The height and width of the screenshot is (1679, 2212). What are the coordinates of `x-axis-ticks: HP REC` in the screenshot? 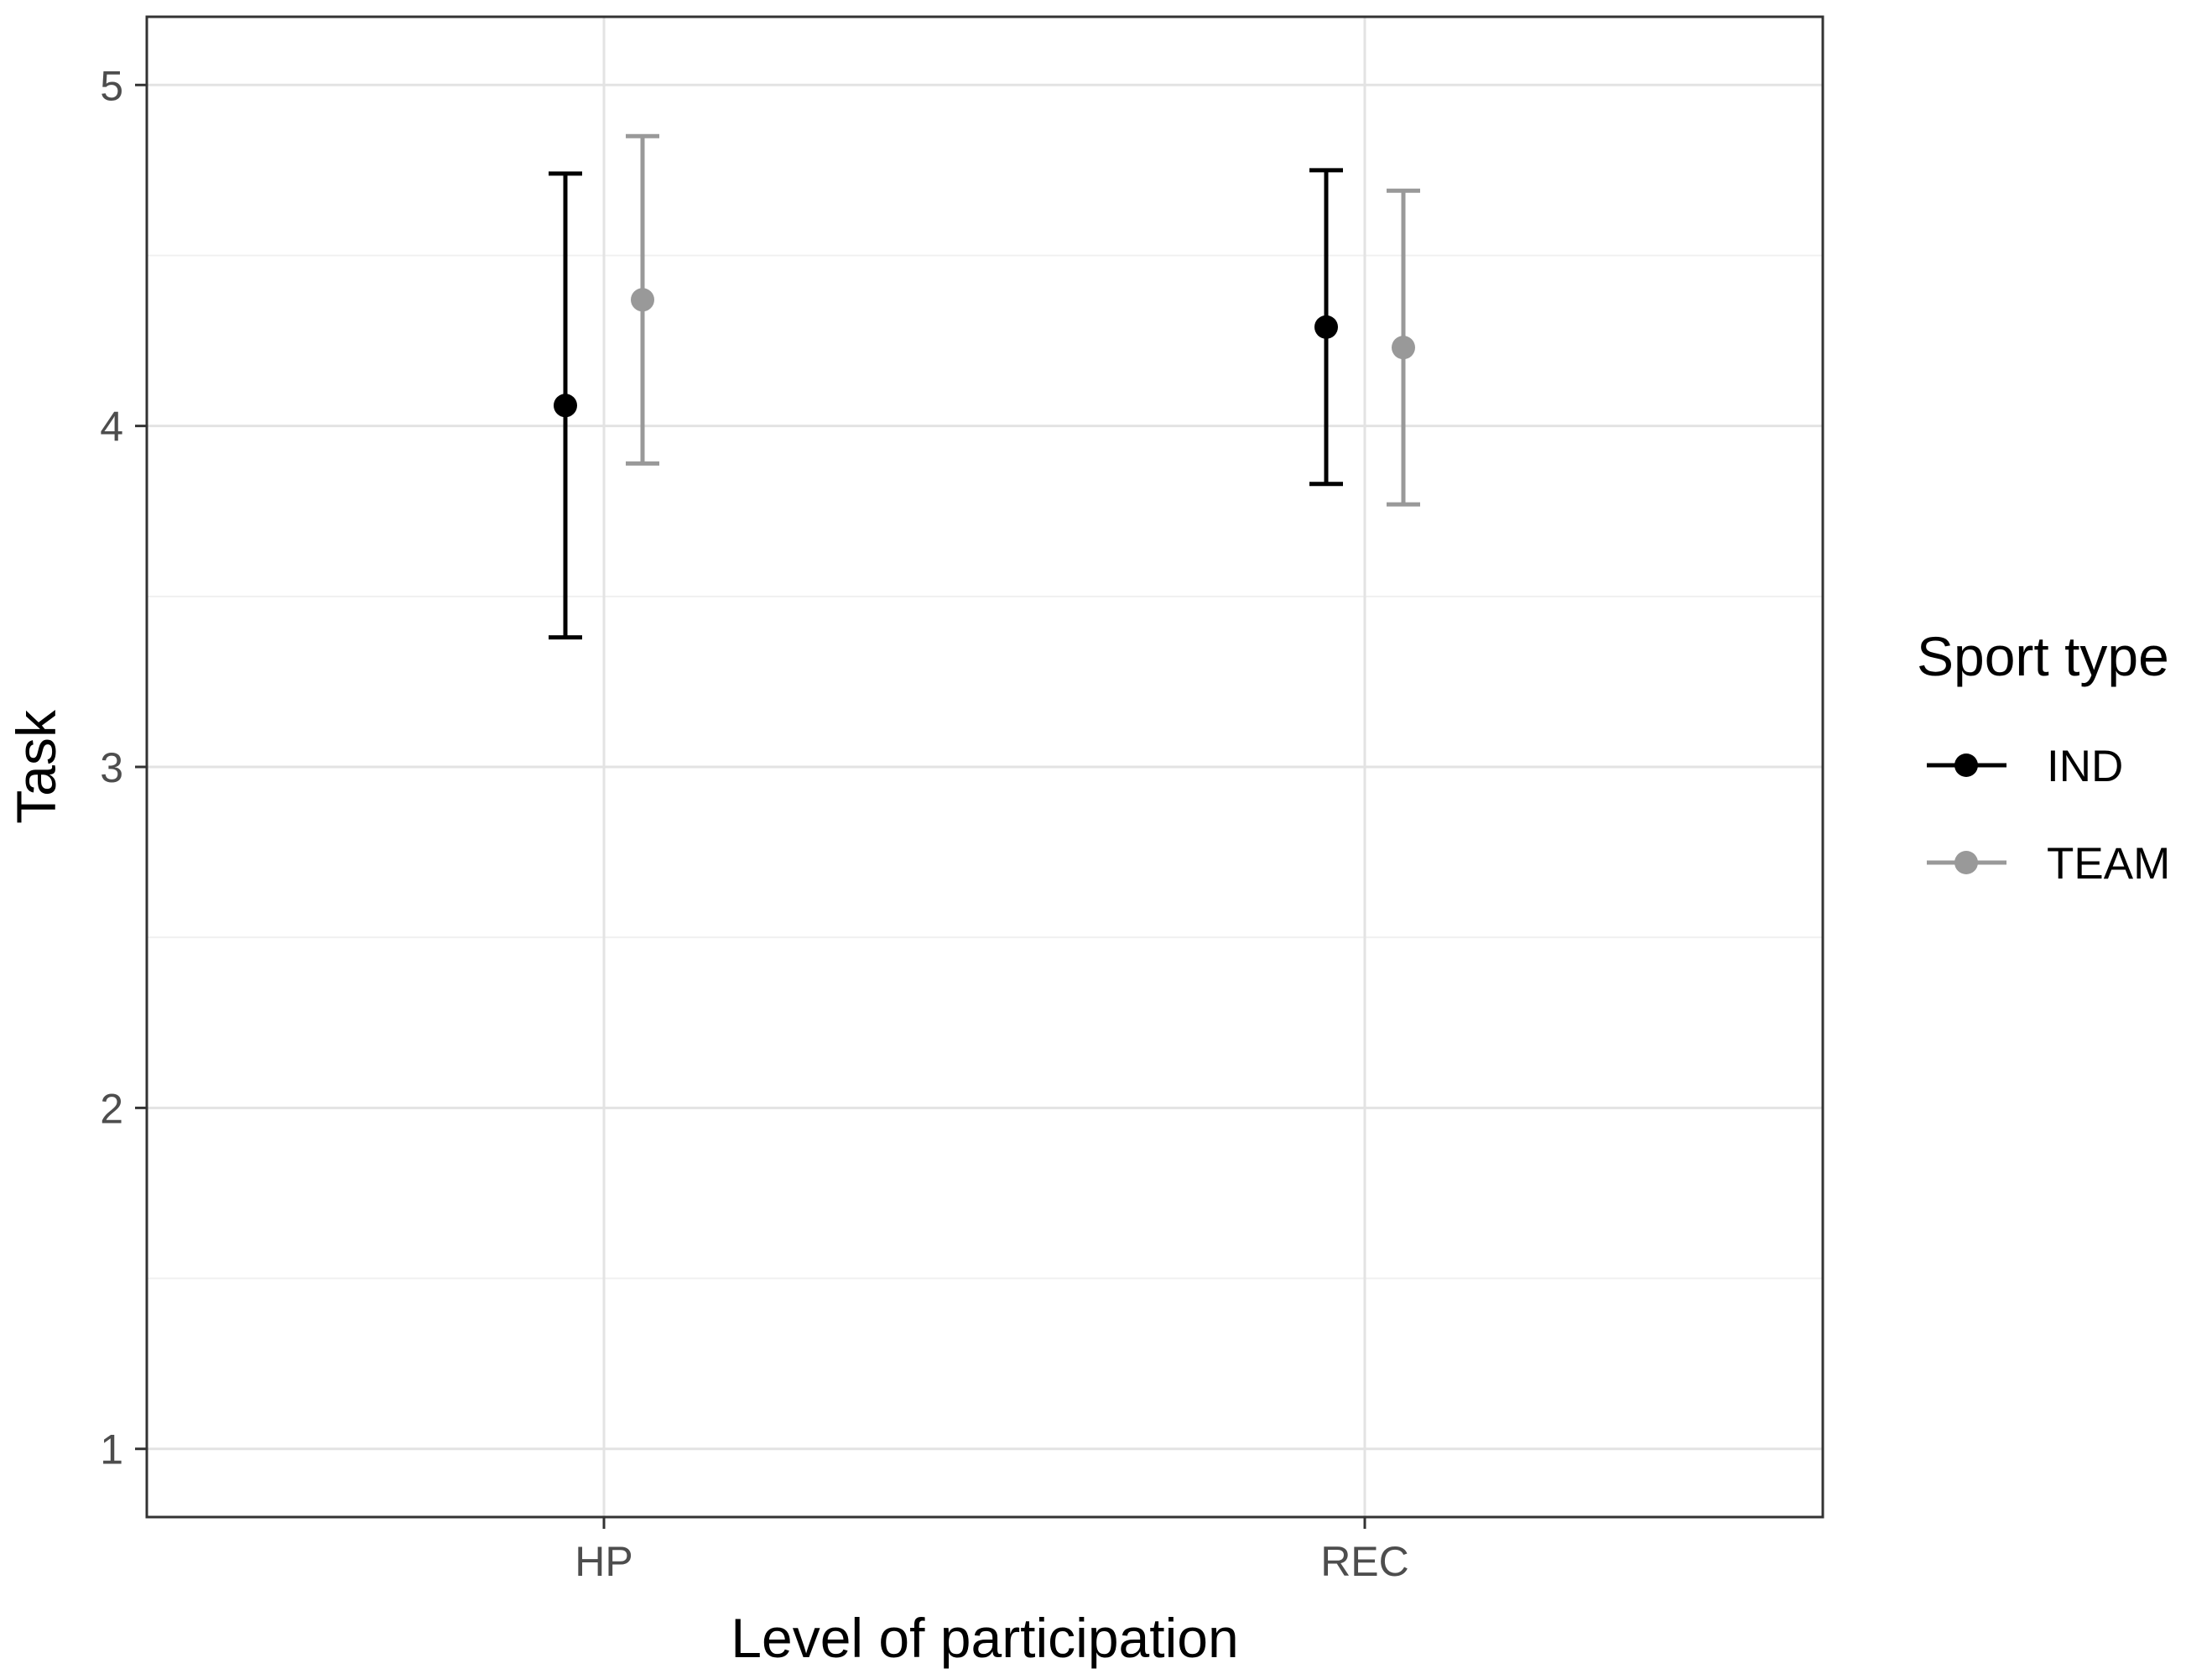 It's located at (992, 1551).